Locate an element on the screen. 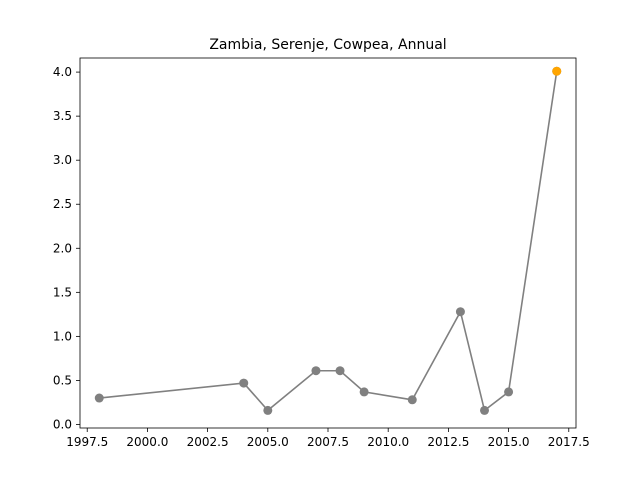  y-tick-label: 0.0 is located at coordinates (62, 424).